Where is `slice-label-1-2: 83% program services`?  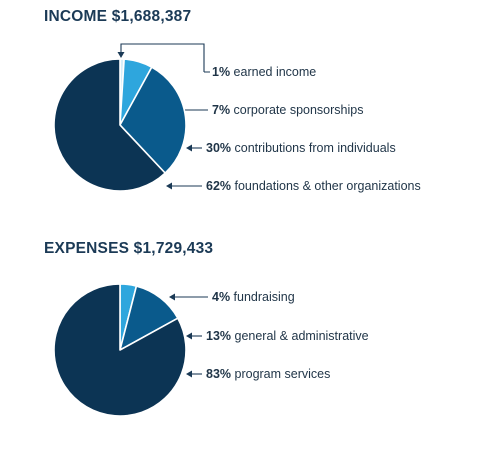 slice-label-1-2: 83% program services is located at coordinates (268, 374).